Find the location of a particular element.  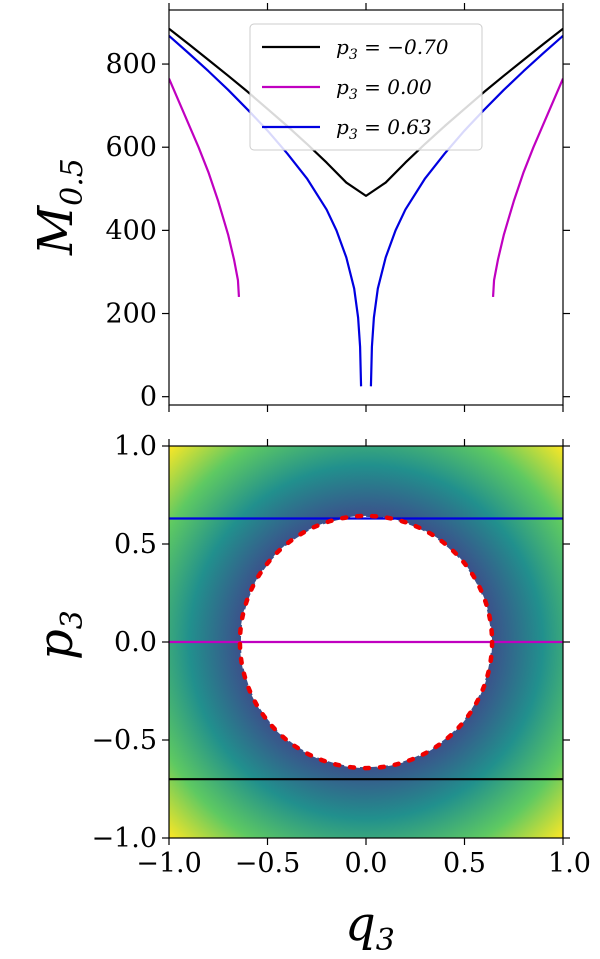

top-ylabel-base: M is located at coordinates (56, 230).